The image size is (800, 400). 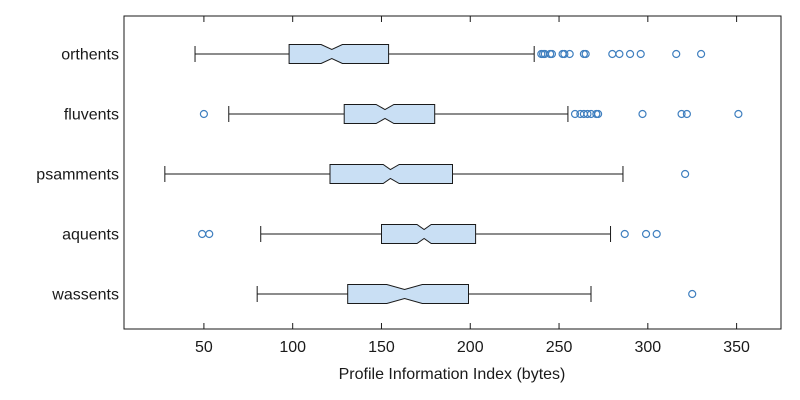 I want to click on box-group-orthents, so click(x=450, y=54).